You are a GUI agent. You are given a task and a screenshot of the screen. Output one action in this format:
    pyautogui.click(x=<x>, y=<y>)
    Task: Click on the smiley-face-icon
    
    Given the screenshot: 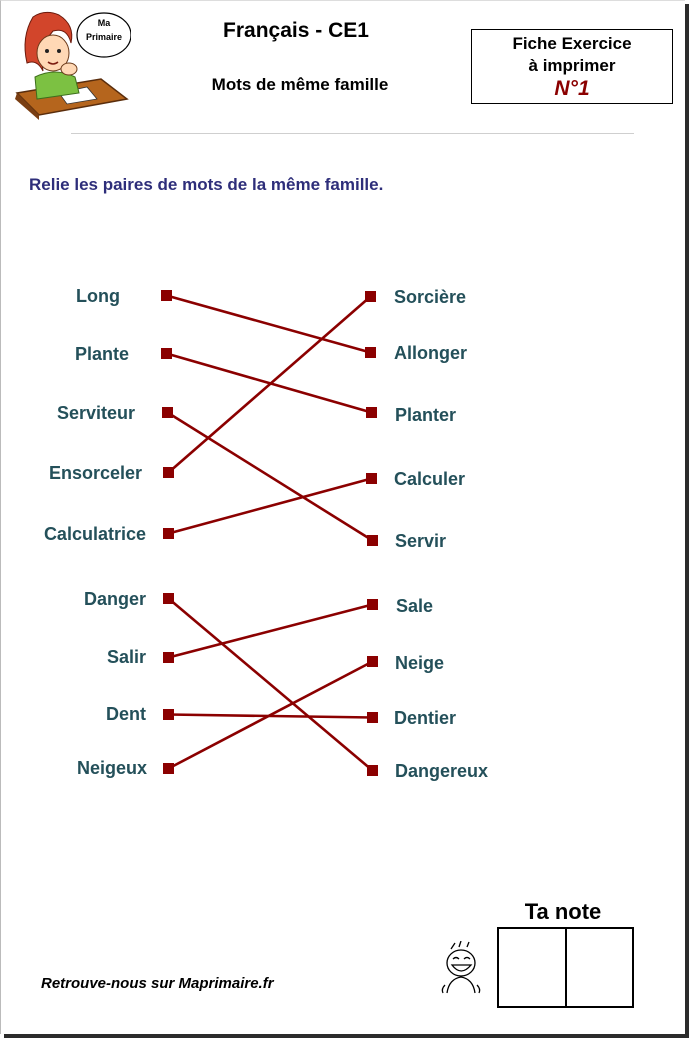 What is the action you would take?
    pyautogui.click(x=461, y=967)
    